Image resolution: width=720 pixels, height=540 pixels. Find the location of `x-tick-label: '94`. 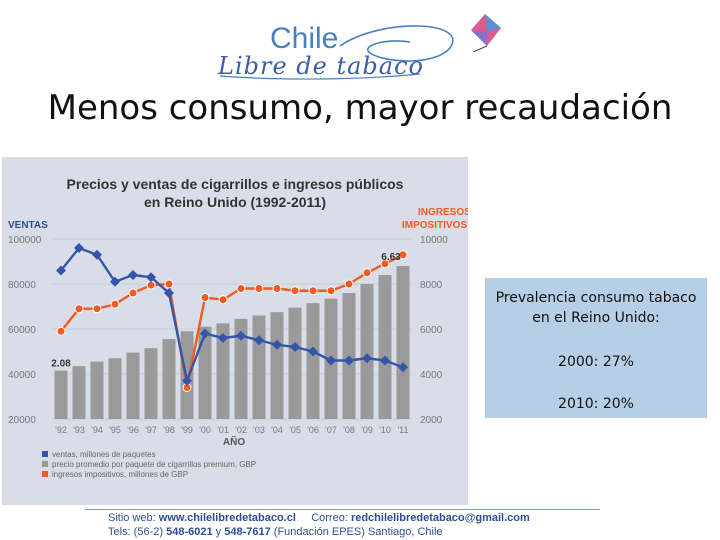

x-tick-label: '94 is located at coordinates (97, 430).